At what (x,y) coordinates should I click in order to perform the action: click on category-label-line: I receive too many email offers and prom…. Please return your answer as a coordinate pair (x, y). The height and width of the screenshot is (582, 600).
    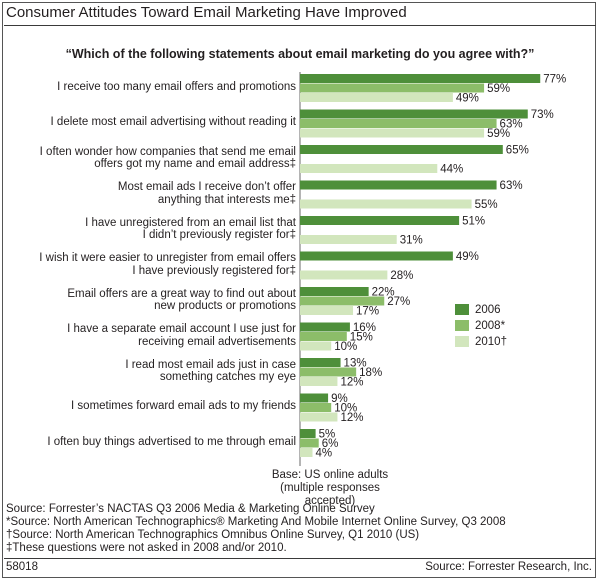
    Looking at the image, I should click on (176, 86).